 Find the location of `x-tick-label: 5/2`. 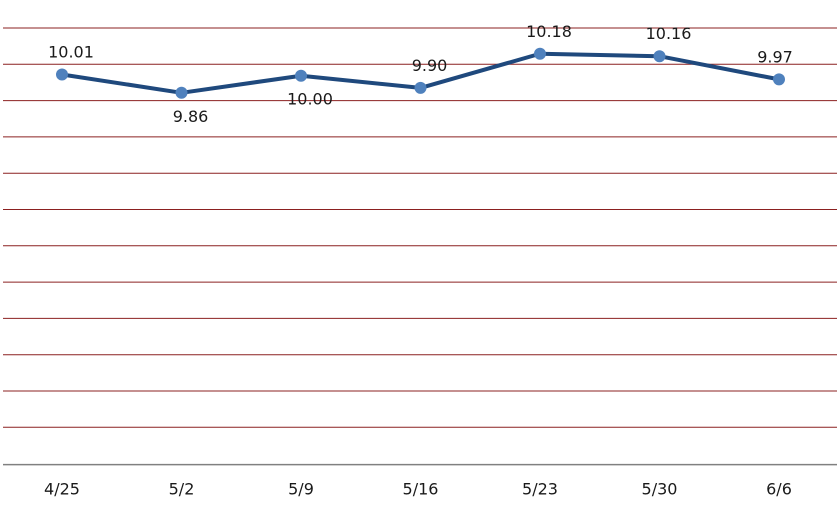

x-tick-label: 5/2 is located at coordinates (182, 489).